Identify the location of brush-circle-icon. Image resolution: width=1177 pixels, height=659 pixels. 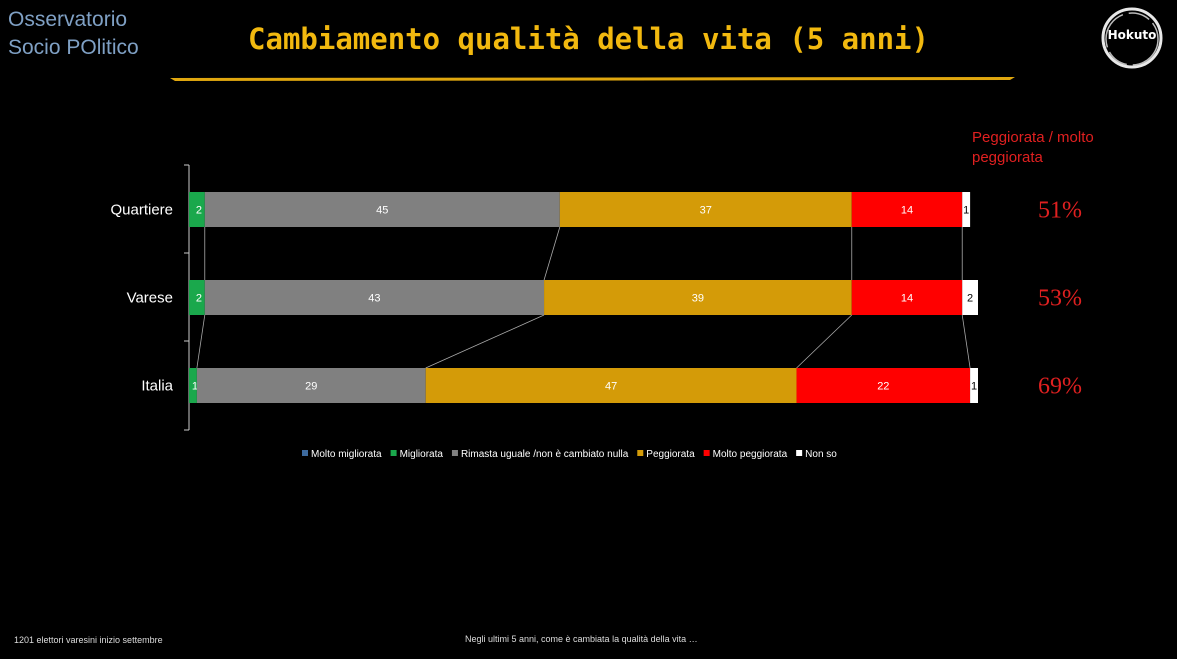
(1132, 38).